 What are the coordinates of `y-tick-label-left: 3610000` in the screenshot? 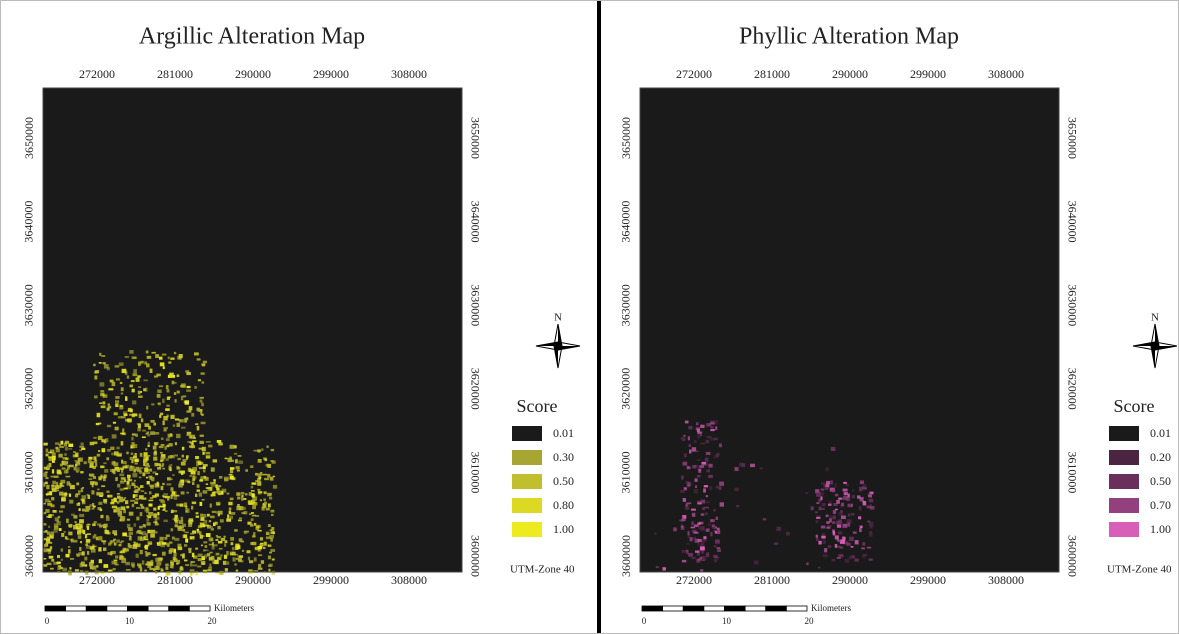 It's located at (29, 472).